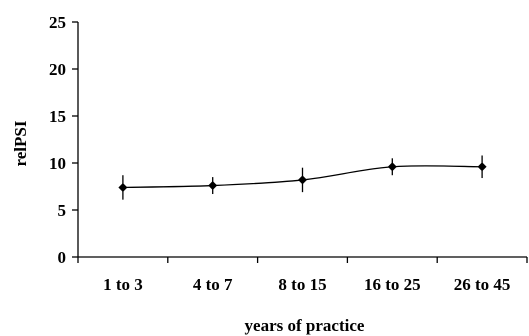  I want to click on series-group, so click(302, 177).